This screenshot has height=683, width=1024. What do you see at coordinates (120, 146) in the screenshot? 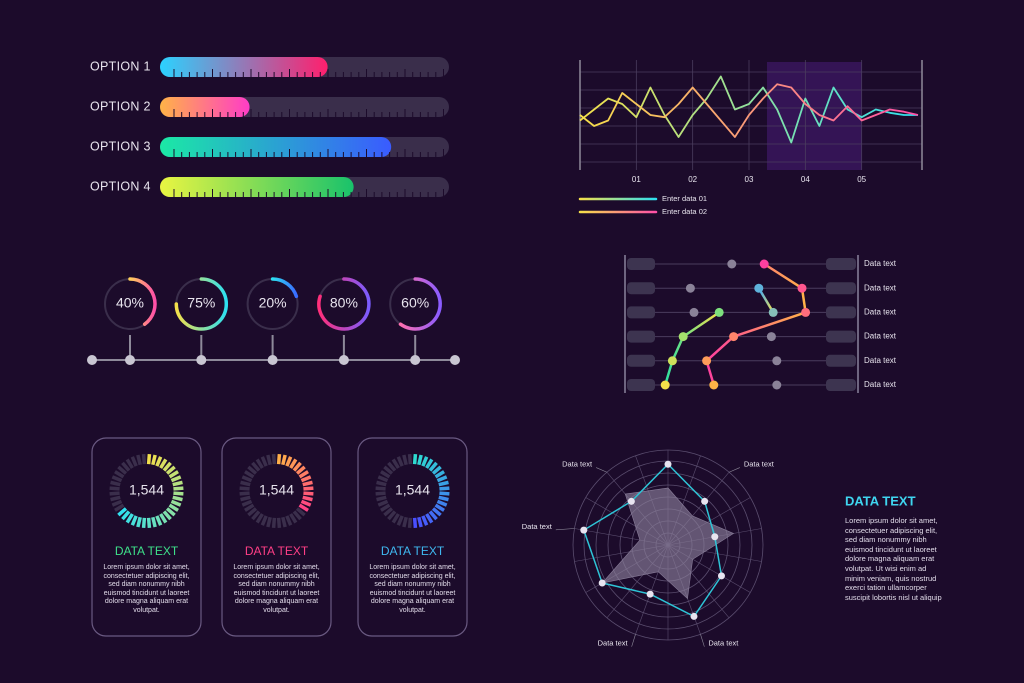
I see `option-label: OPTION 3` at bounding box center [120, 146].